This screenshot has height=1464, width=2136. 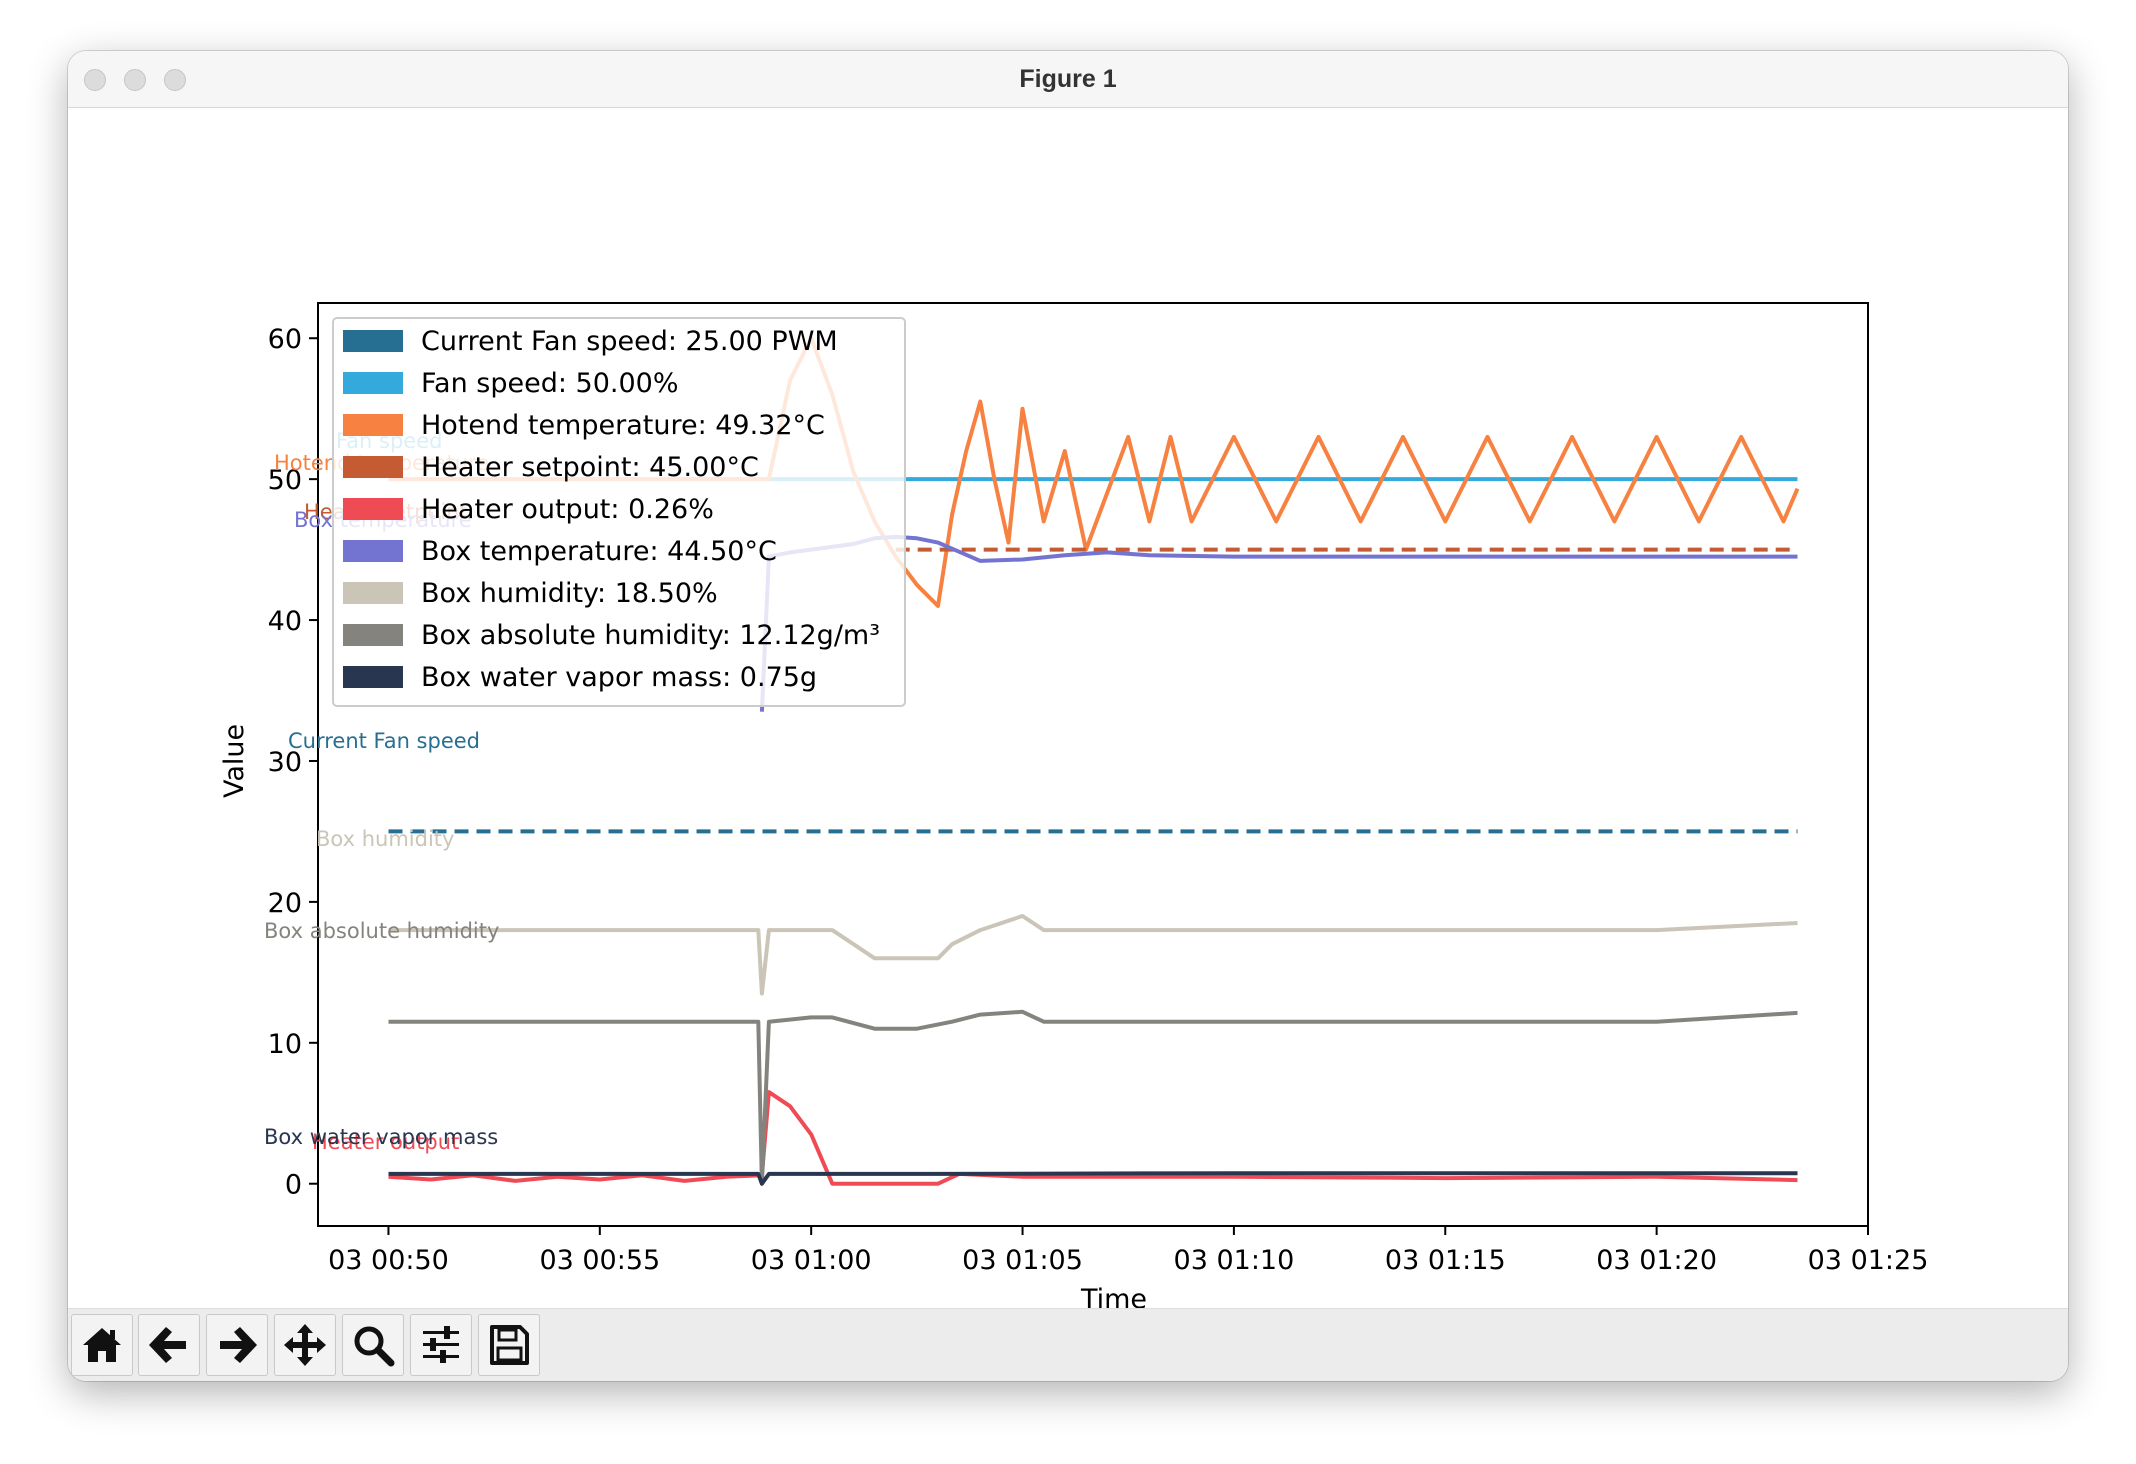 What do you see at coordinates (599, 1260) in the screenshot?
I see `x-tick-label: 03 00:55` at bounding box center [599, 1260].